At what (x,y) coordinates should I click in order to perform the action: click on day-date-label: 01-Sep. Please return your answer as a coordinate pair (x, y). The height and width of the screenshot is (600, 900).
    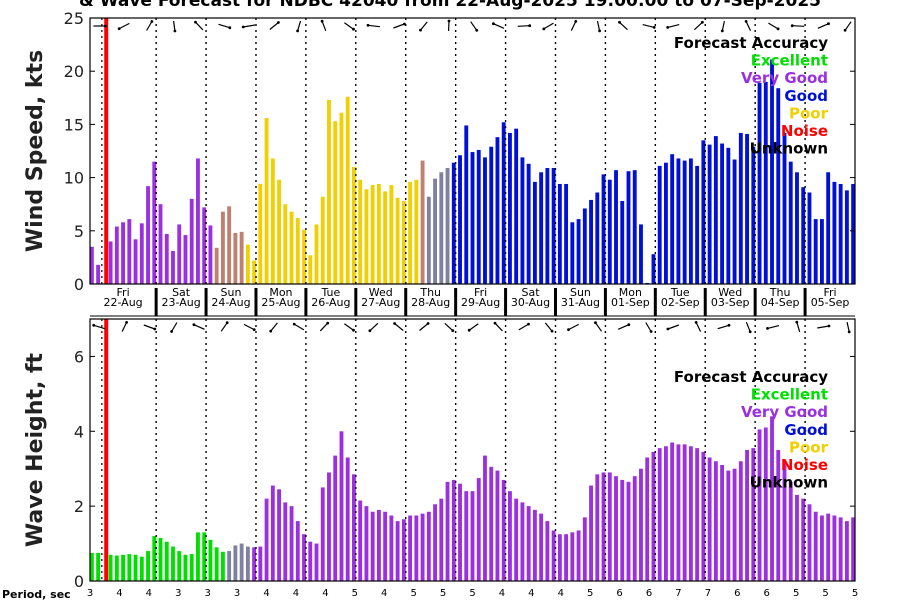
    Looking at the image, I should click on (630, 302).